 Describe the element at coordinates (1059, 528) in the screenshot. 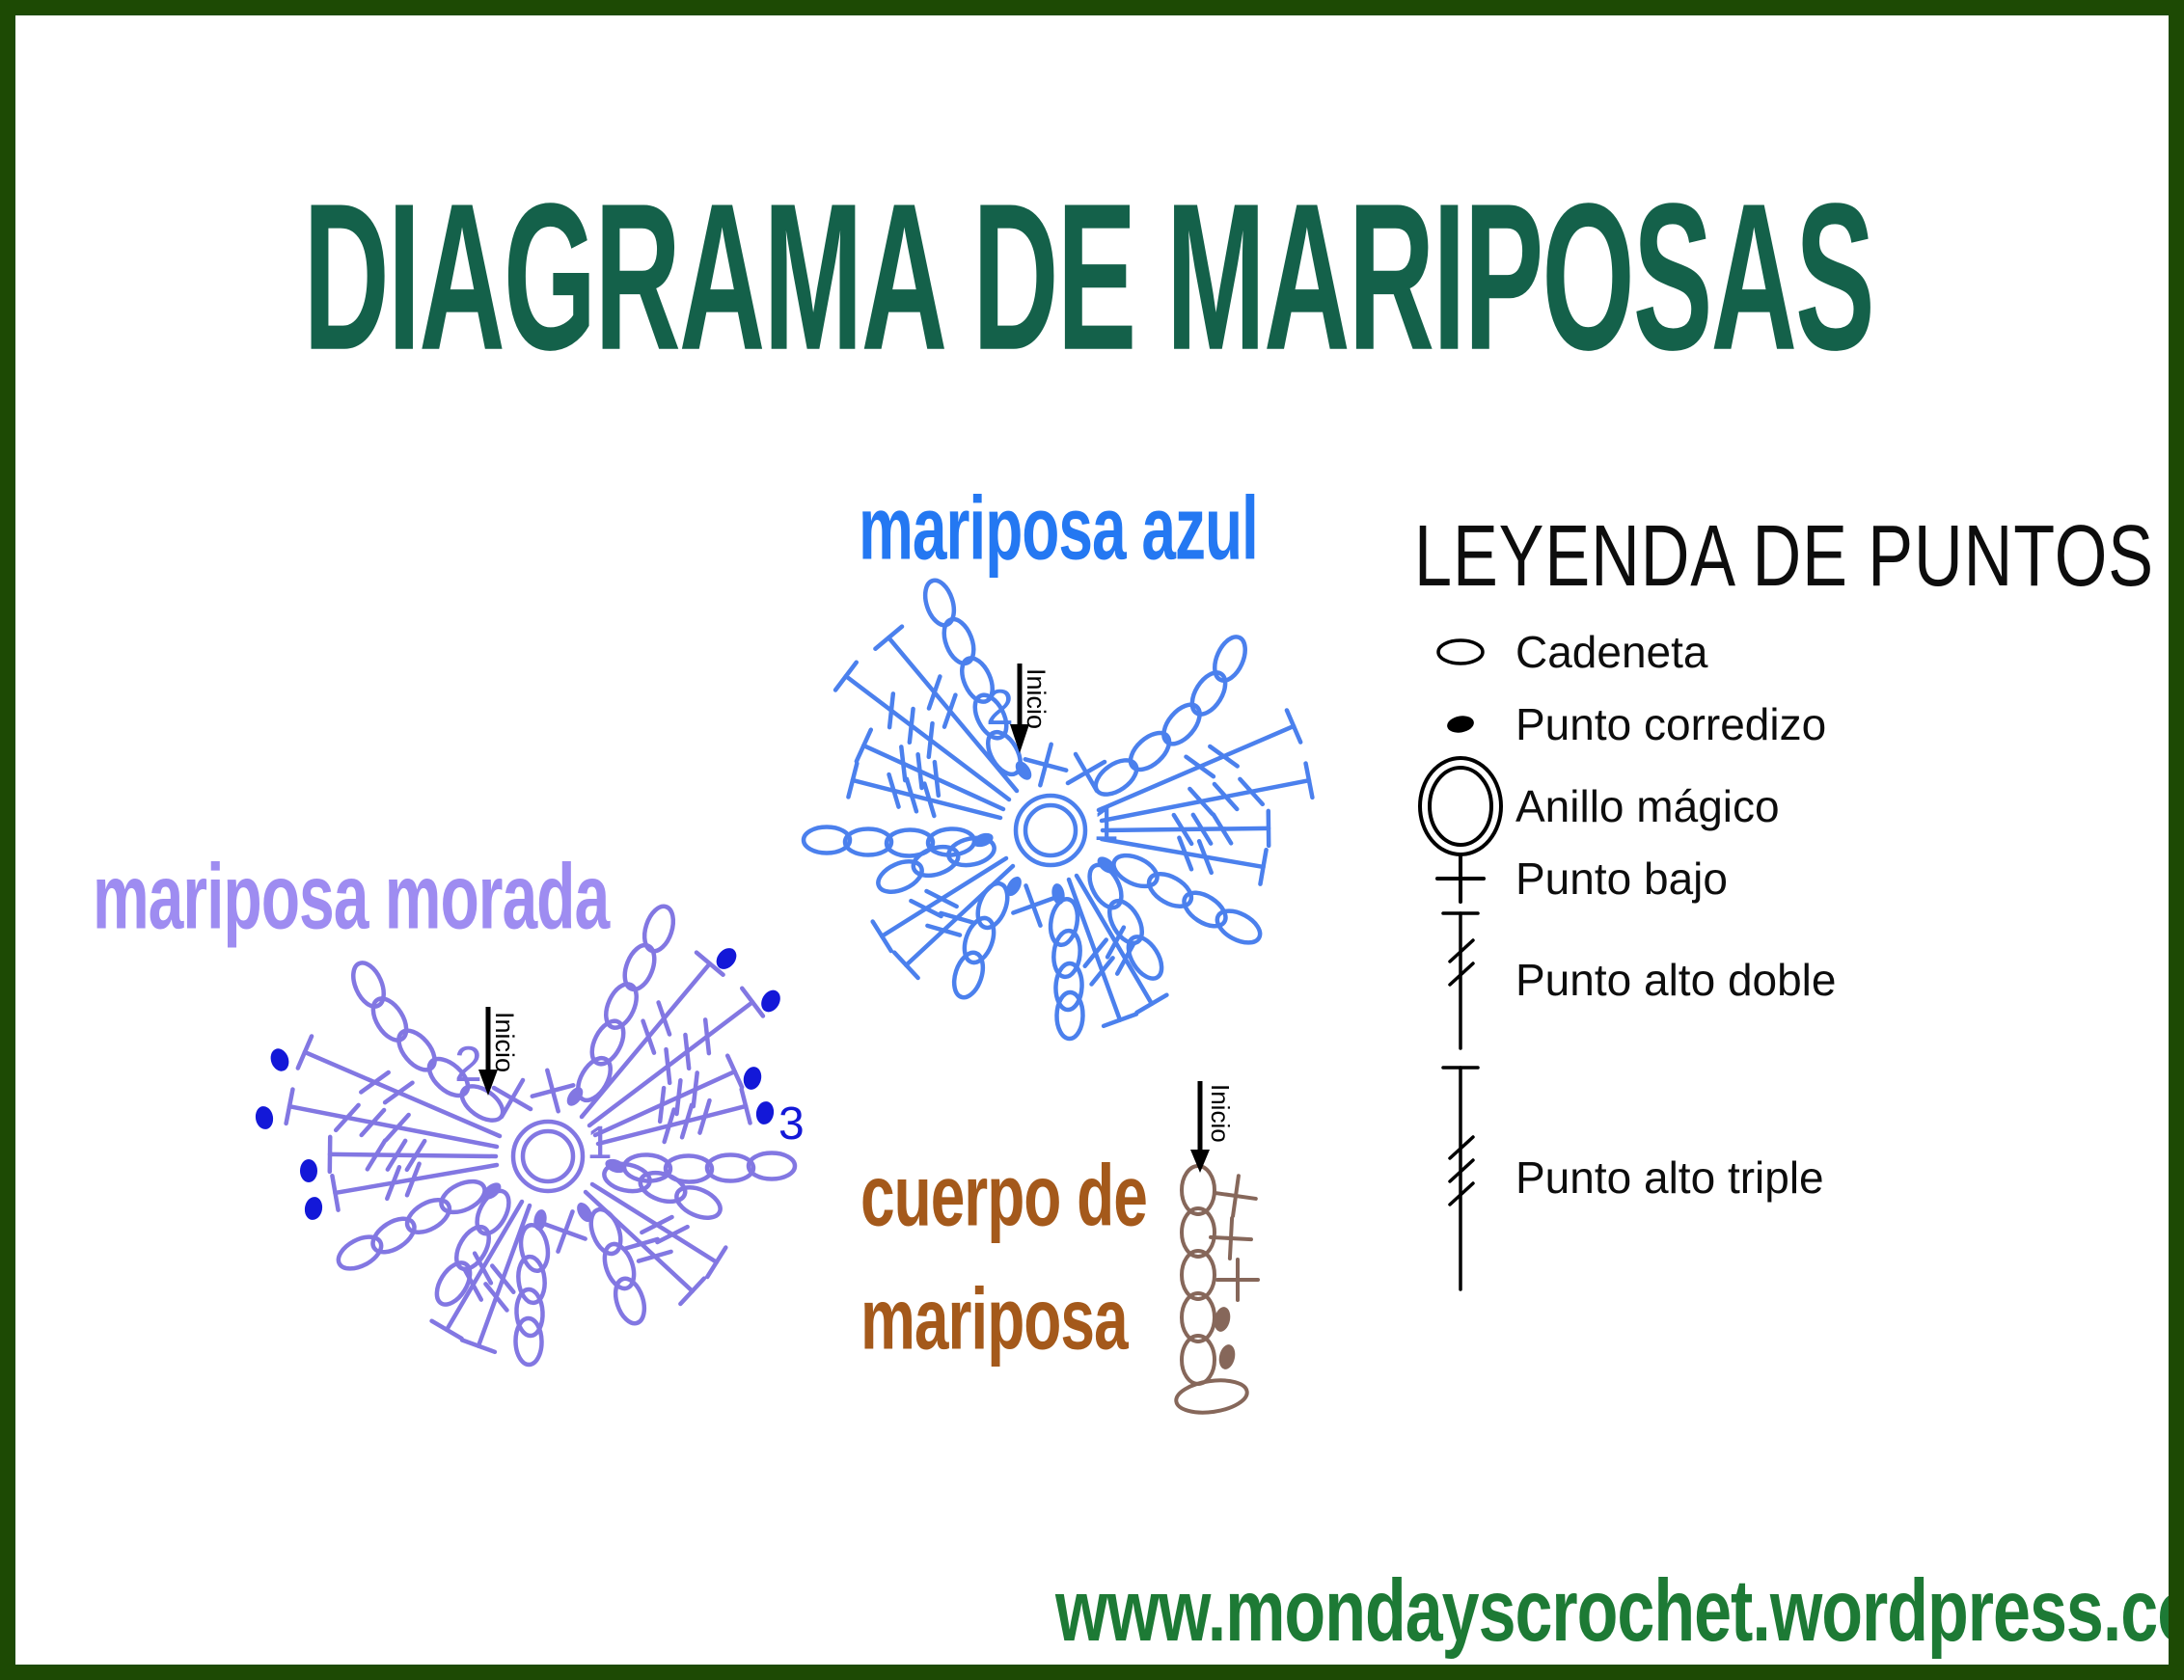

I see `label-mariposa-azul: mariposa azul` at that location.